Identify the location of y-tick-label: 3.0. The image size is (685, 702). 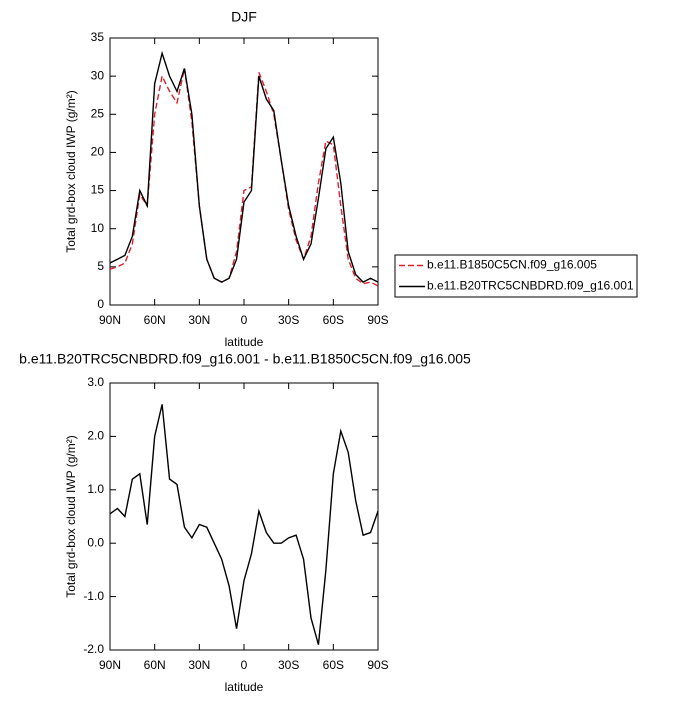
(95, 382).